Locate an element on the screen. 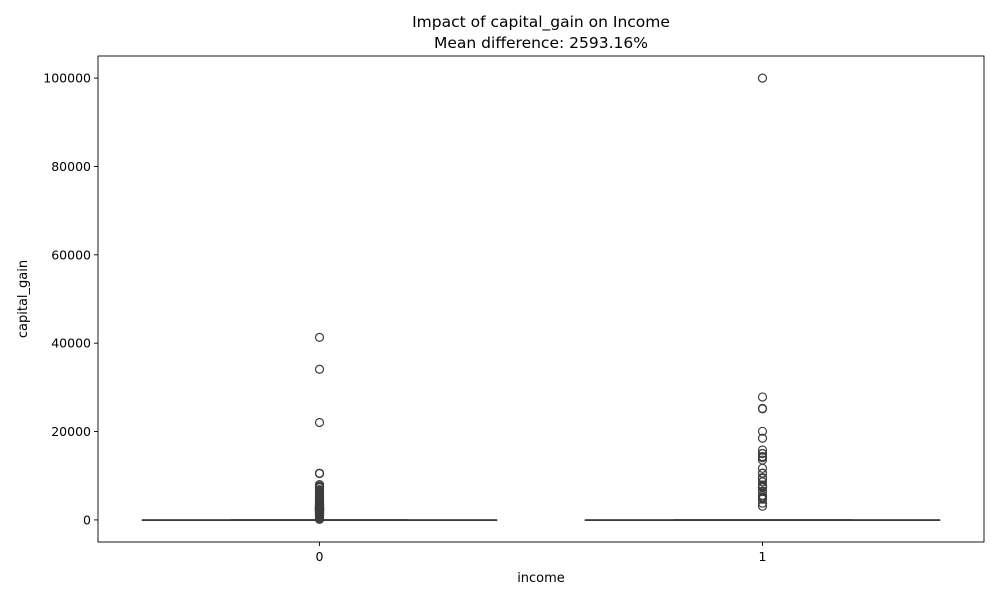  x-tick-label: 1 is located at coordinates (763, 556).